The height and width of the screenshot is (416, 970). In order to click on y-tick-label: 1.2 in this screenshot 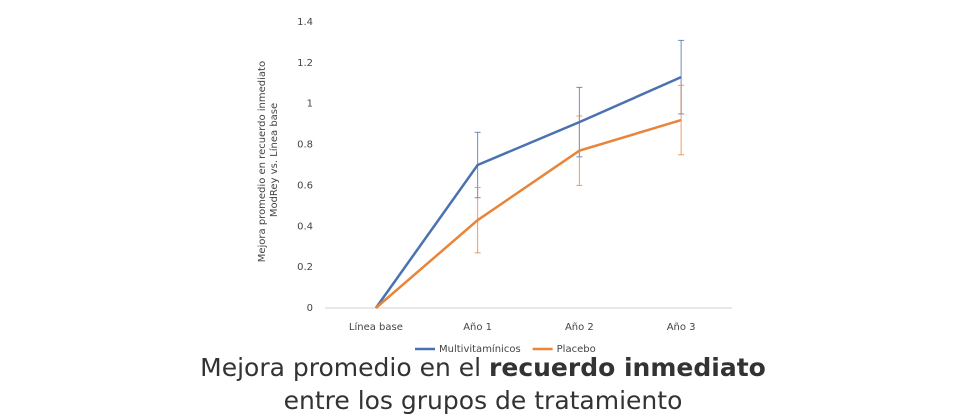, I will do `click(305, 63)`.